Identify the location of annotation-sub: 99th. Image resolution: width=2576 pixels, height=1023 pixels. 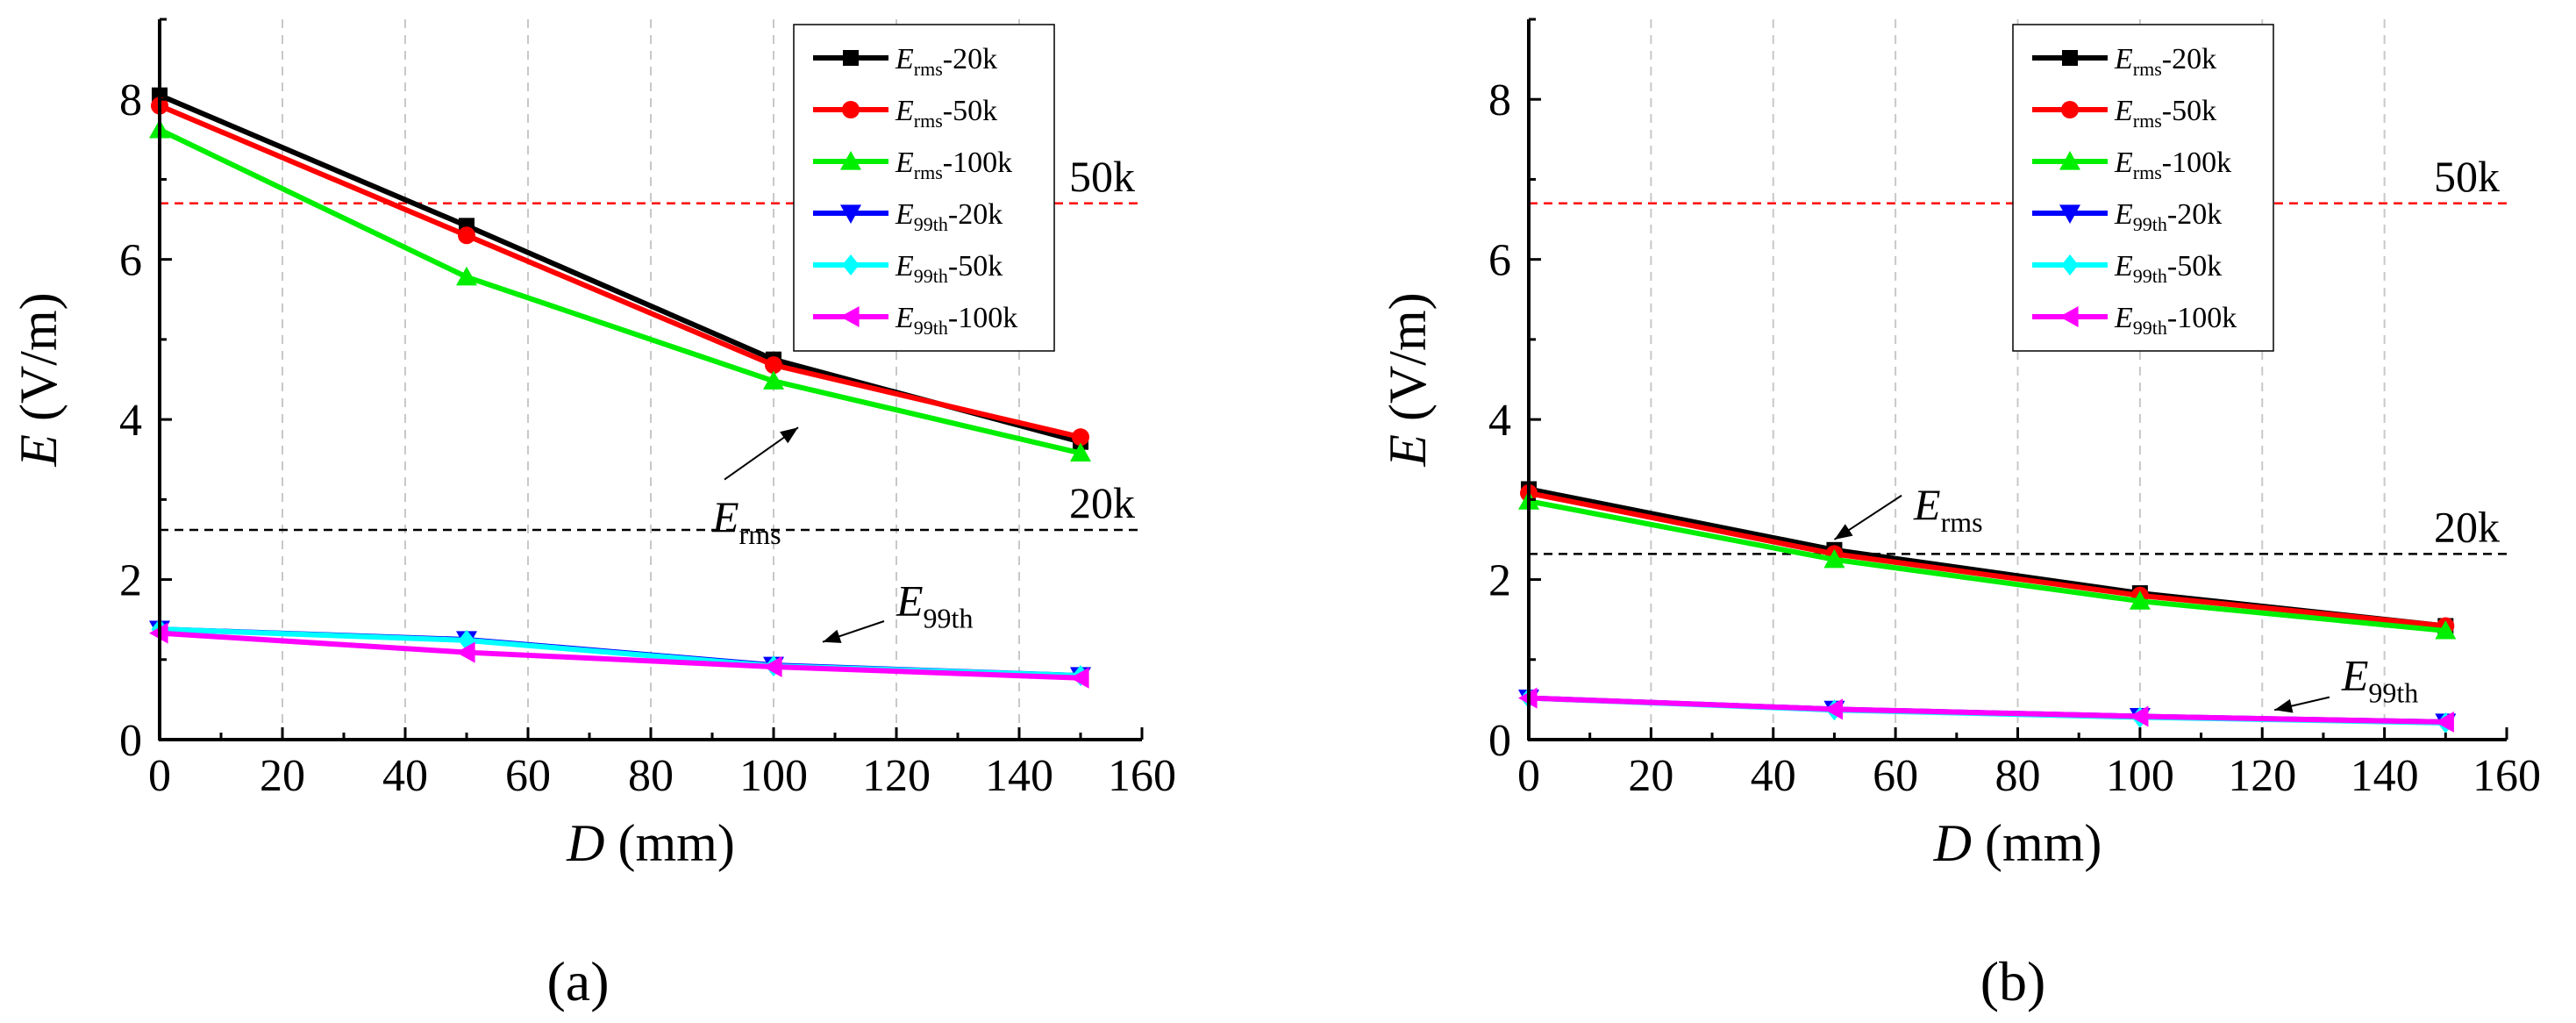
(2393, 692).